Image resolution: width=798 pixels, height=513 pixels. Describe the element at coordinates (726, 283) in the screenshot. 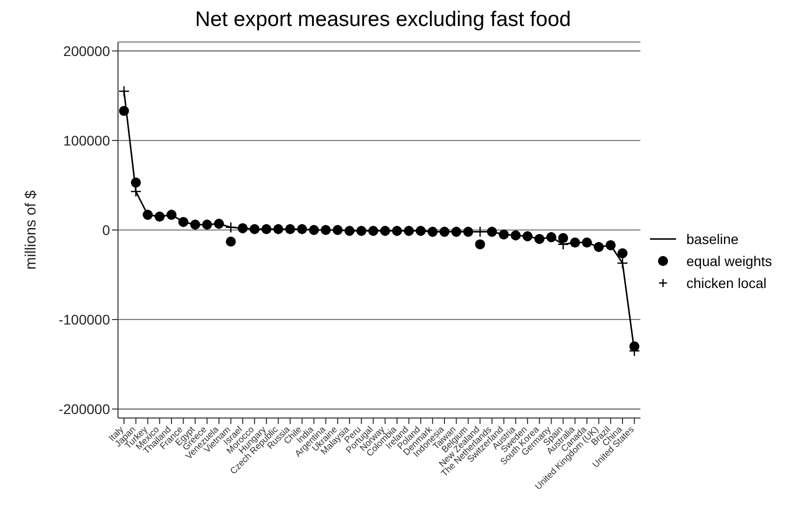

I see `legend-label: chicken local` at that location.